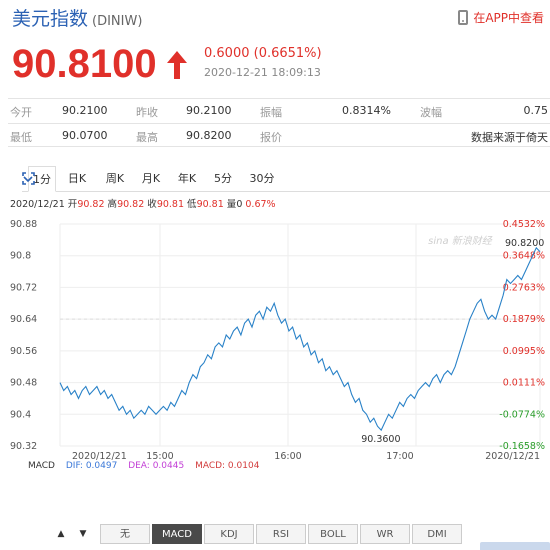  What do you see at coordinates (515, 546) in the screenshot?
I see `bottom-bar-partial` at bounding box center [515, 546].